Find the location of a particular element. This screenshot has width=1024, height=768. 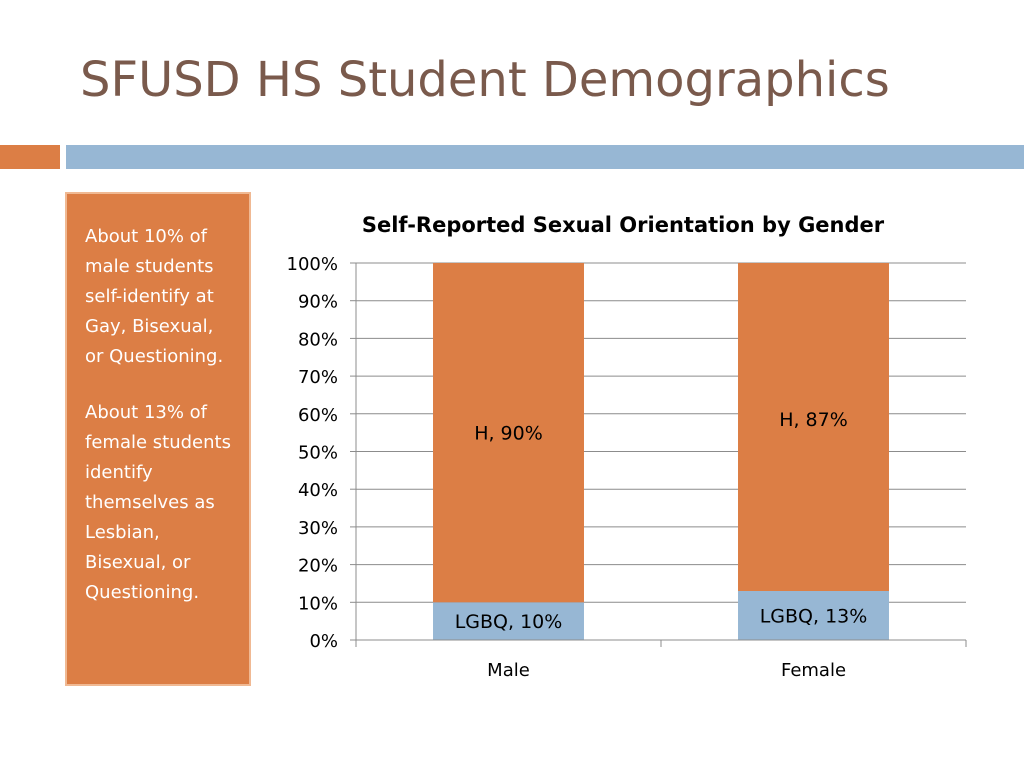

bar-segment-h-female is located at coordinates (813, 427).